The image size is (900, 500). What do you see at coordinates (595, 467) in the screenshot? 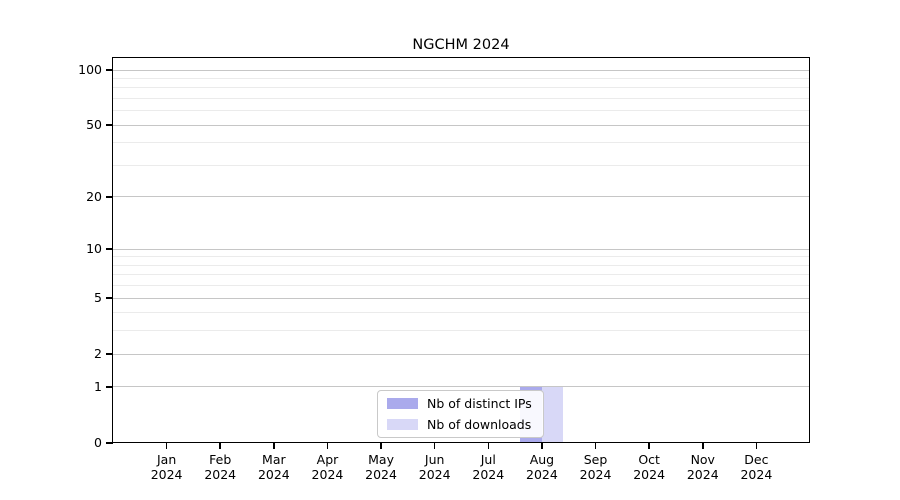
I see `x-axis-tick-label: Sep 2024` at bounding box center [595, 467].